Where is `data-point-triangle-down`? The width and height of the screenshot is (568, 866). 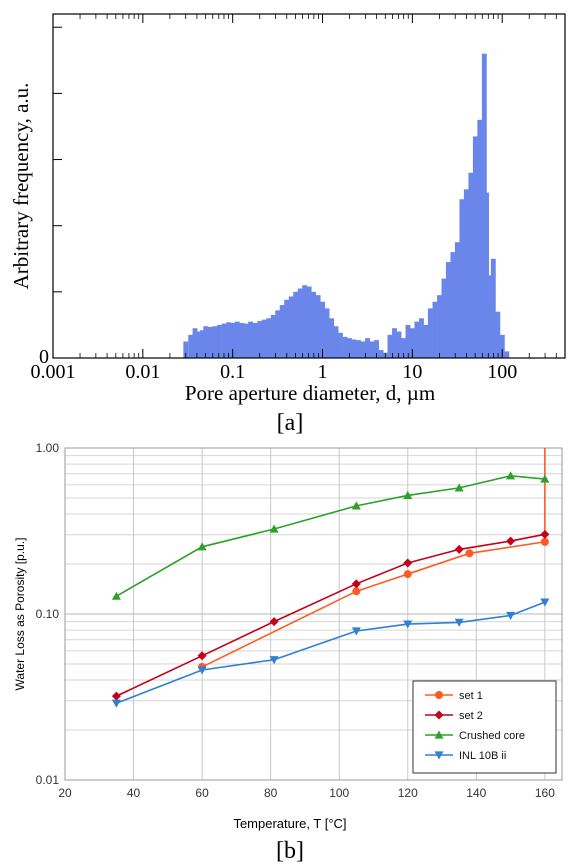
data-point-triangle-down is located at coordinates (116, 704).